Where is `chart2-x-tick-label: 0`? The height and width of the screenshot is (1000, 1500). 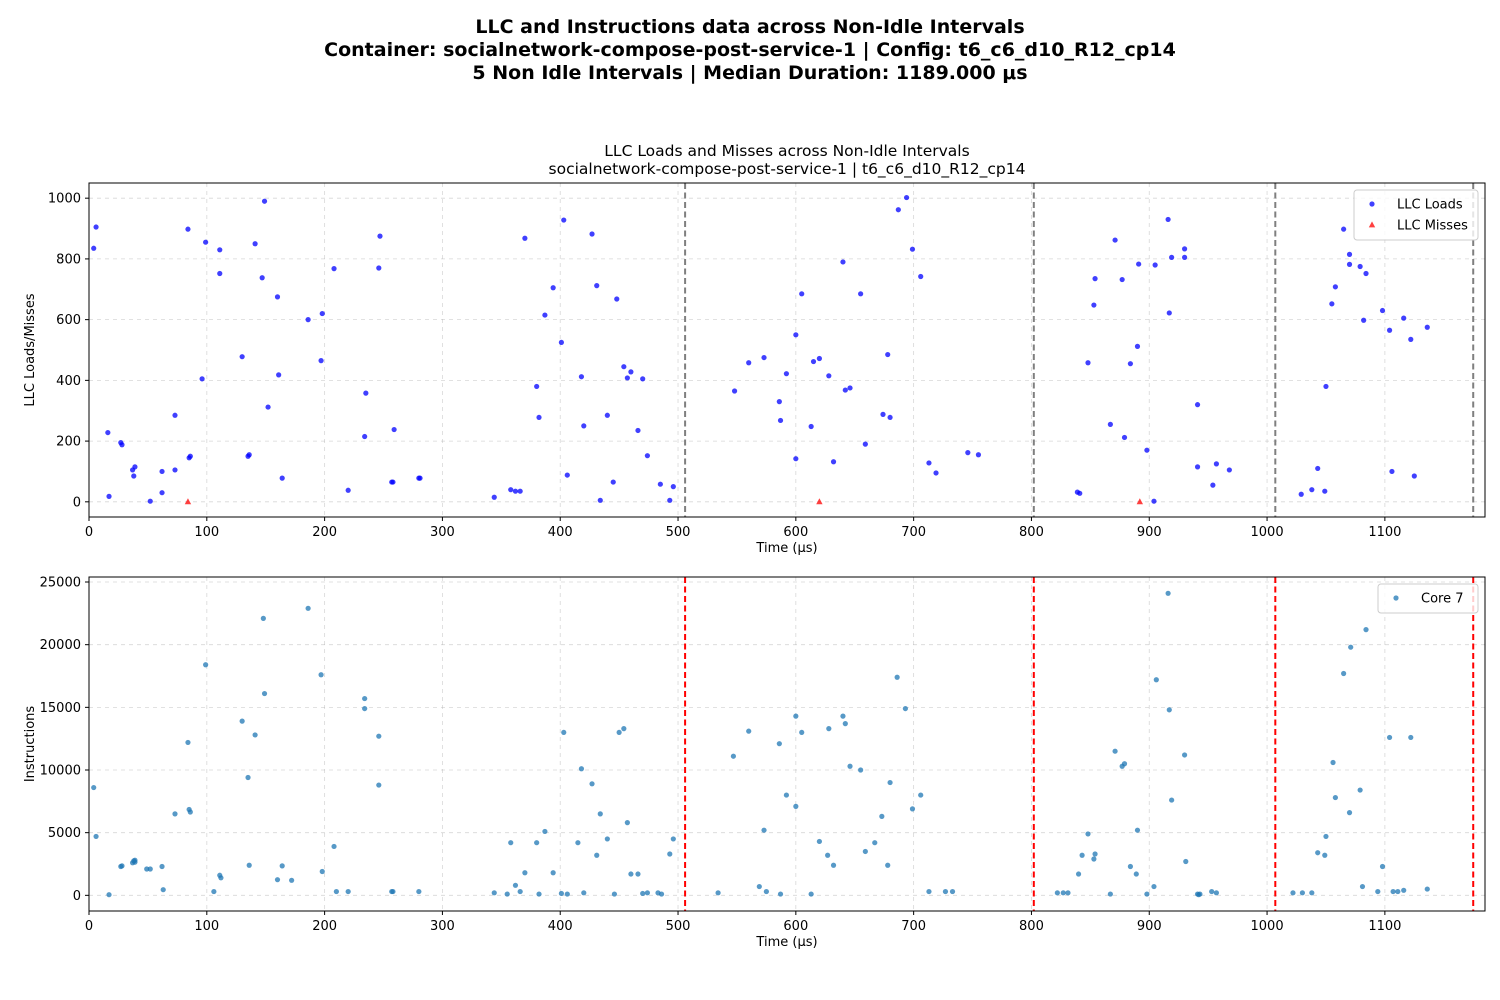
chart2-x-tick-label: 0 is located at coordinates (89, 926).